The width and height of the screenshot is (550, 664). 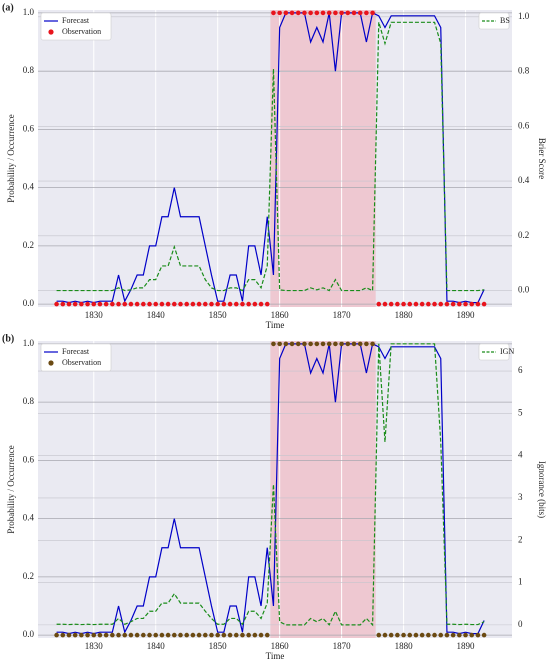 What do you see at coordinates (520, 539) in the screenshot?
I see `y2-tick-label: 2` at bounding box center [520, 539].